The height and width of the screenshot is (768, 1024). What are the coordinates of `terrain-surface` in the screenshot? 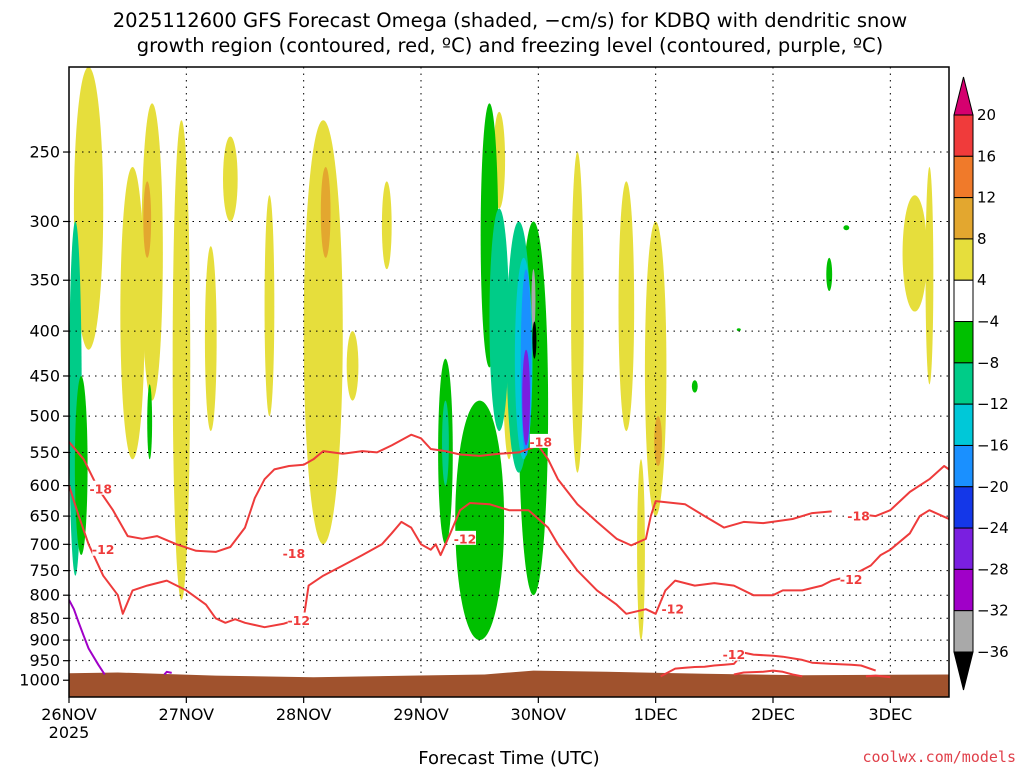 It's located at (509, 683).